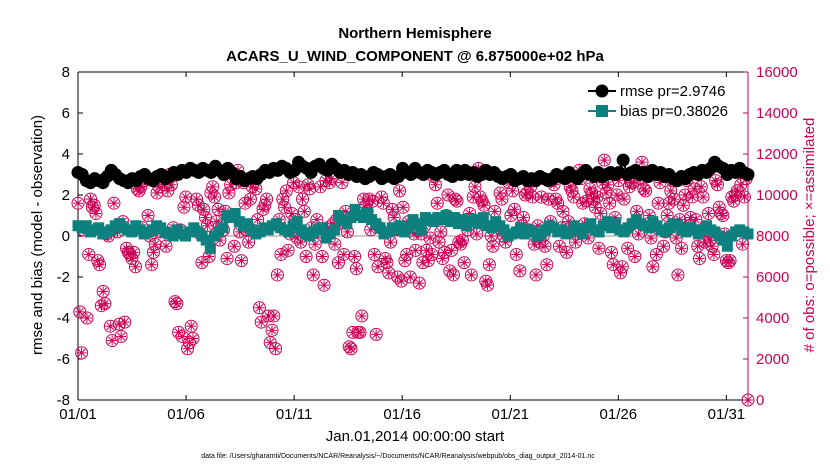  Describe the element at coordinates (78, 414) in the screenshot. I see `x-tick-label: 01/01` at that location.